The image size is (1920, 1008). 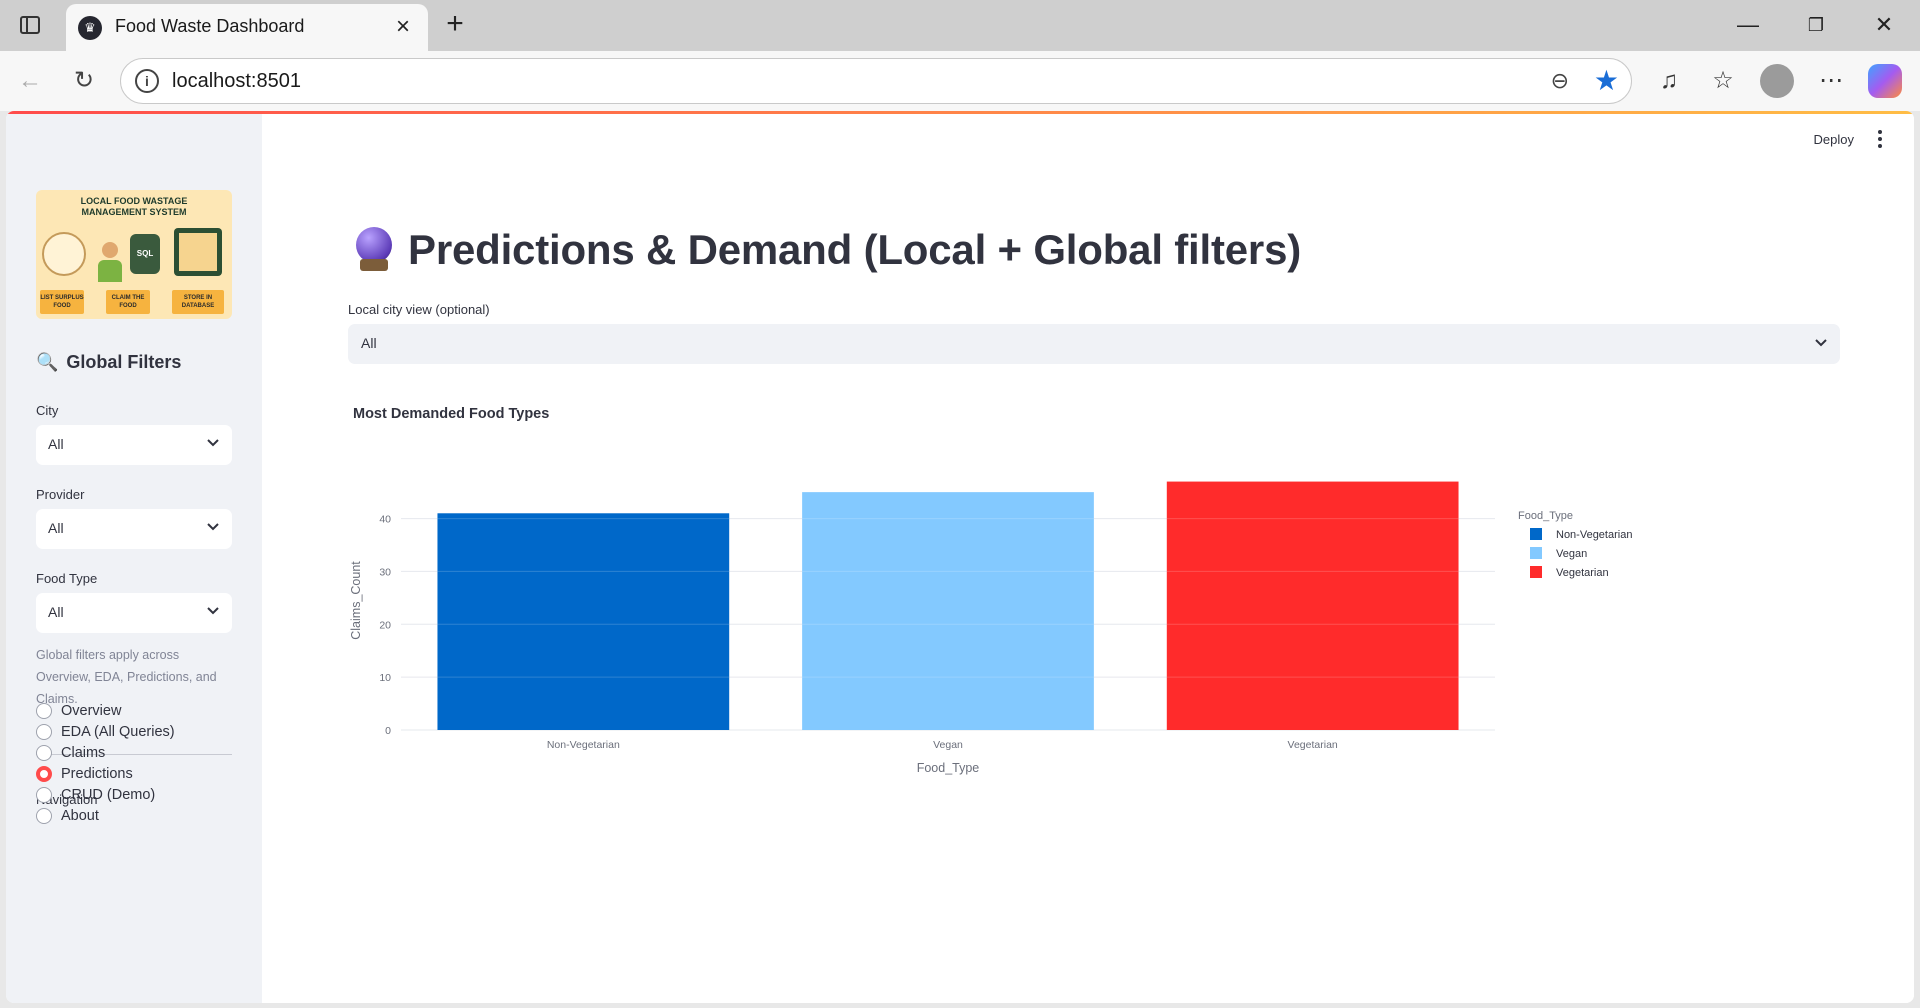 I want to click on x-tick-label: Non-Vegetarian, so click(x=583, y=745).